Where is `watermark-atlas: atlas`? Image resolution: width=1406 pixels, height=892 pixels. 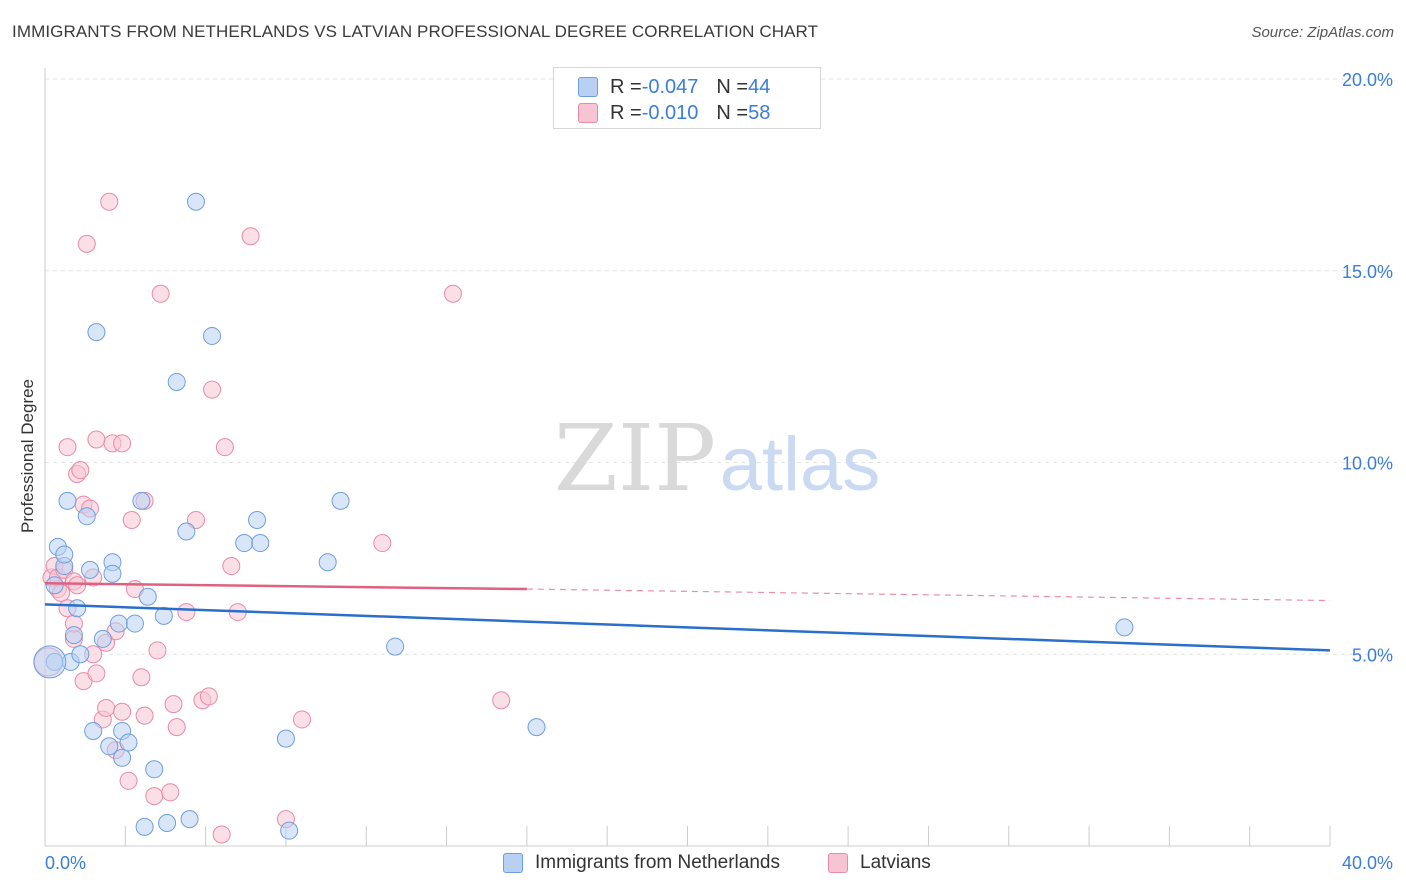 watermark-atlas: atlas is located at coordinates (800, 464).